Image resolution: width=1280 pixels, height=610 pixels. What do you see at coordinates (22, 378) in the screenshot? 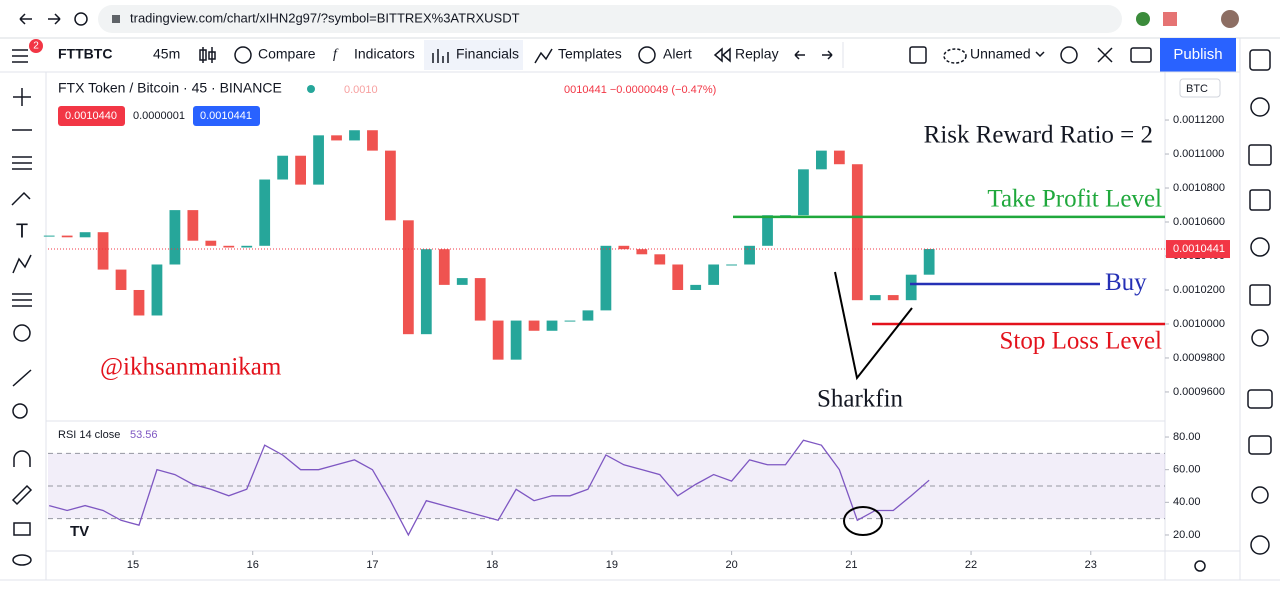
I see `measure-tool` at bounding box center [22, 378].